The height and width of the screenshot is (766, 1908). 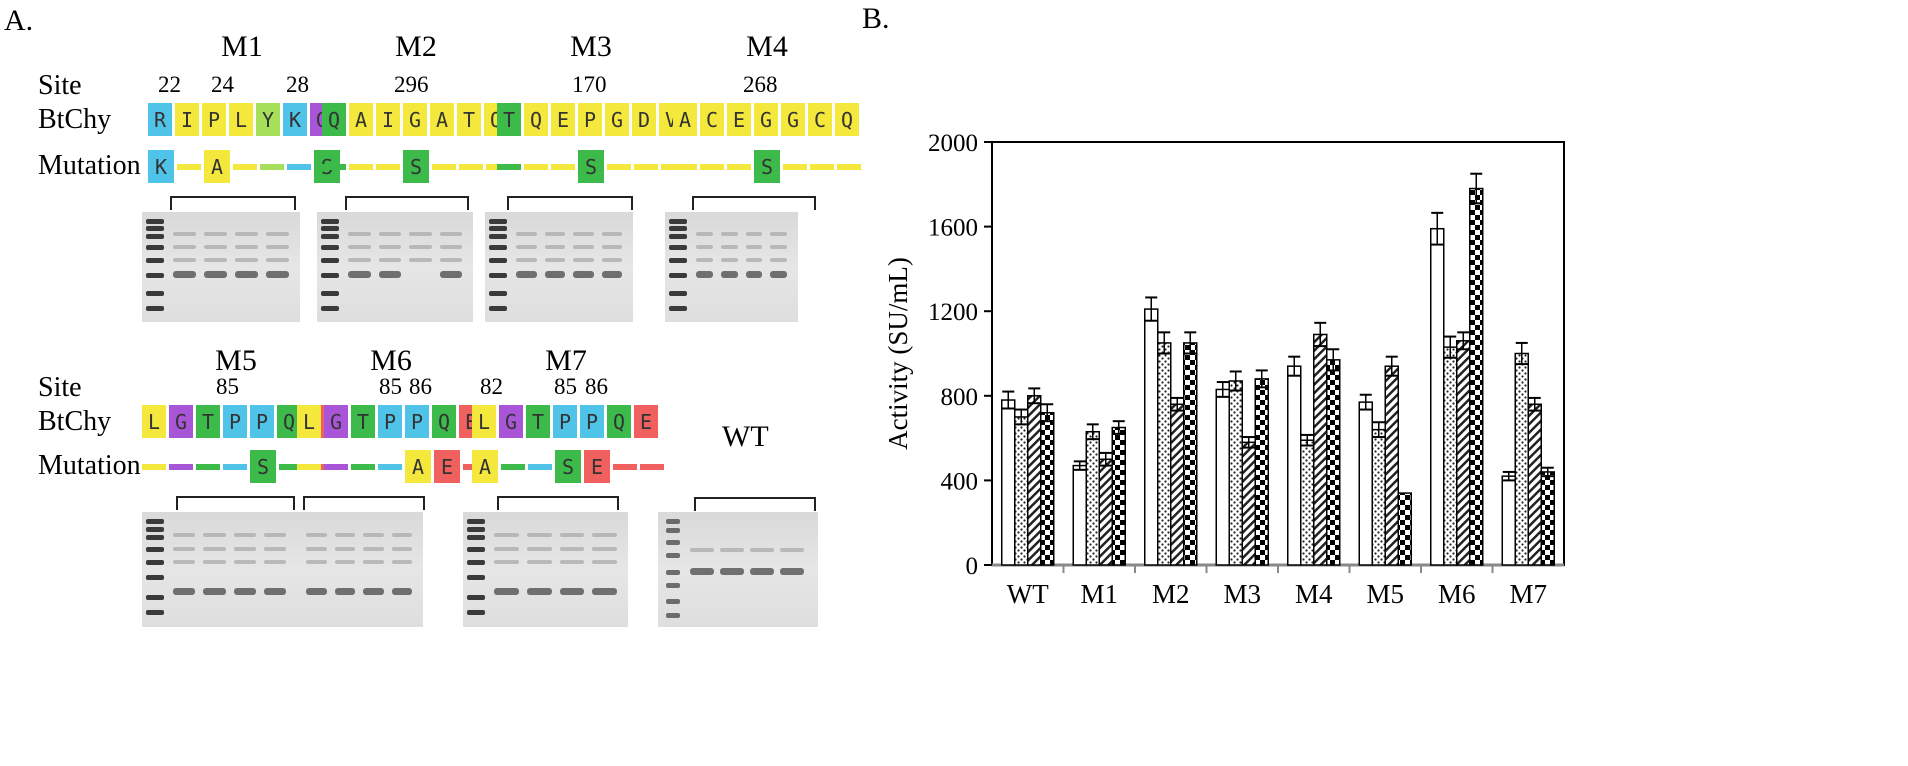 What do you see at coordinates (1222, 477) in the screenshot?
I see `bar-m3-open` at bounding box center [1222, 477].